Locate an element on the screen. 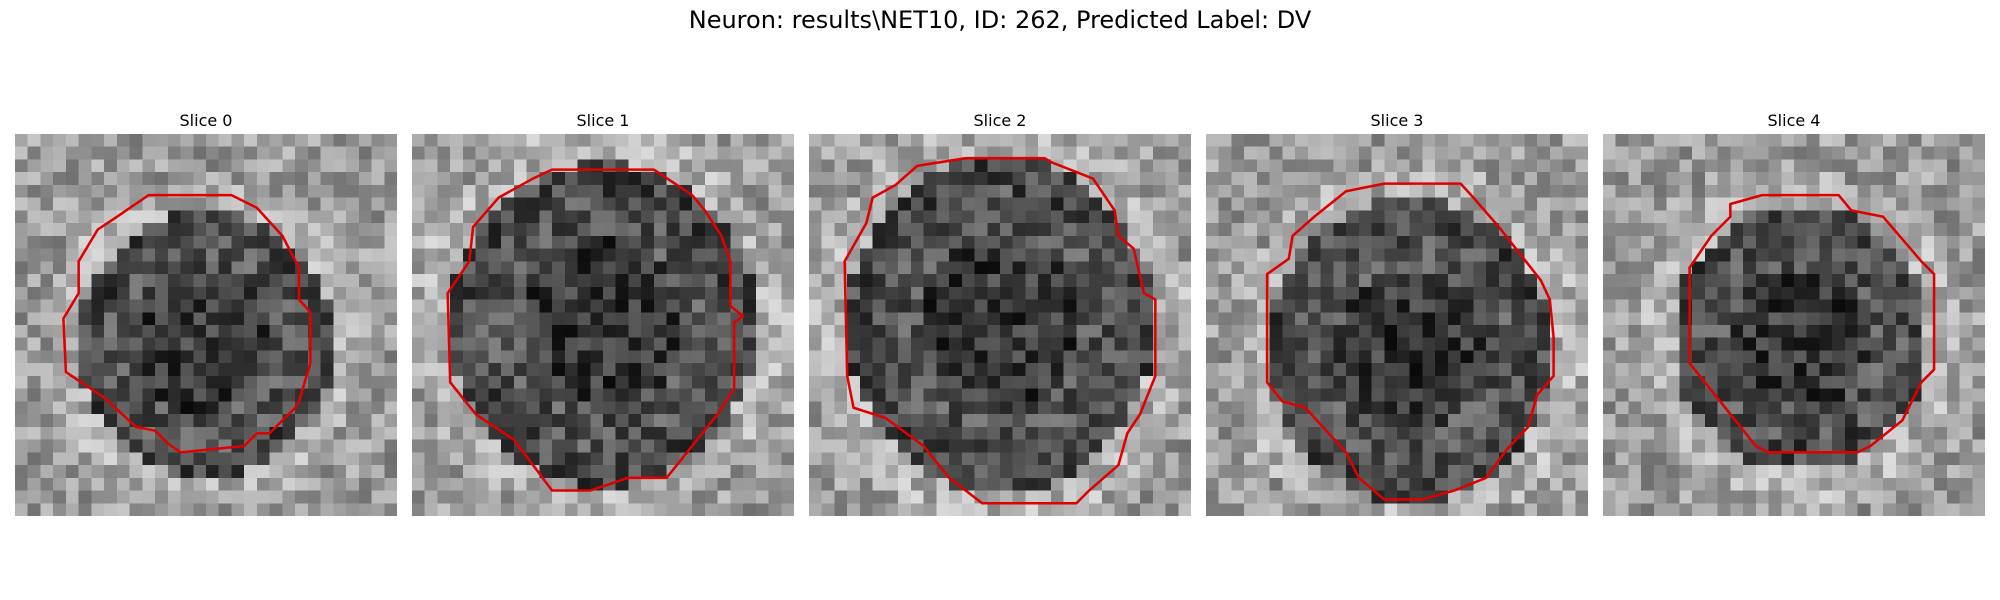 The height and width of the screenshot is (600, 2000). slice-panel-4: Slice 4 is located at coordinates (1794, 312).